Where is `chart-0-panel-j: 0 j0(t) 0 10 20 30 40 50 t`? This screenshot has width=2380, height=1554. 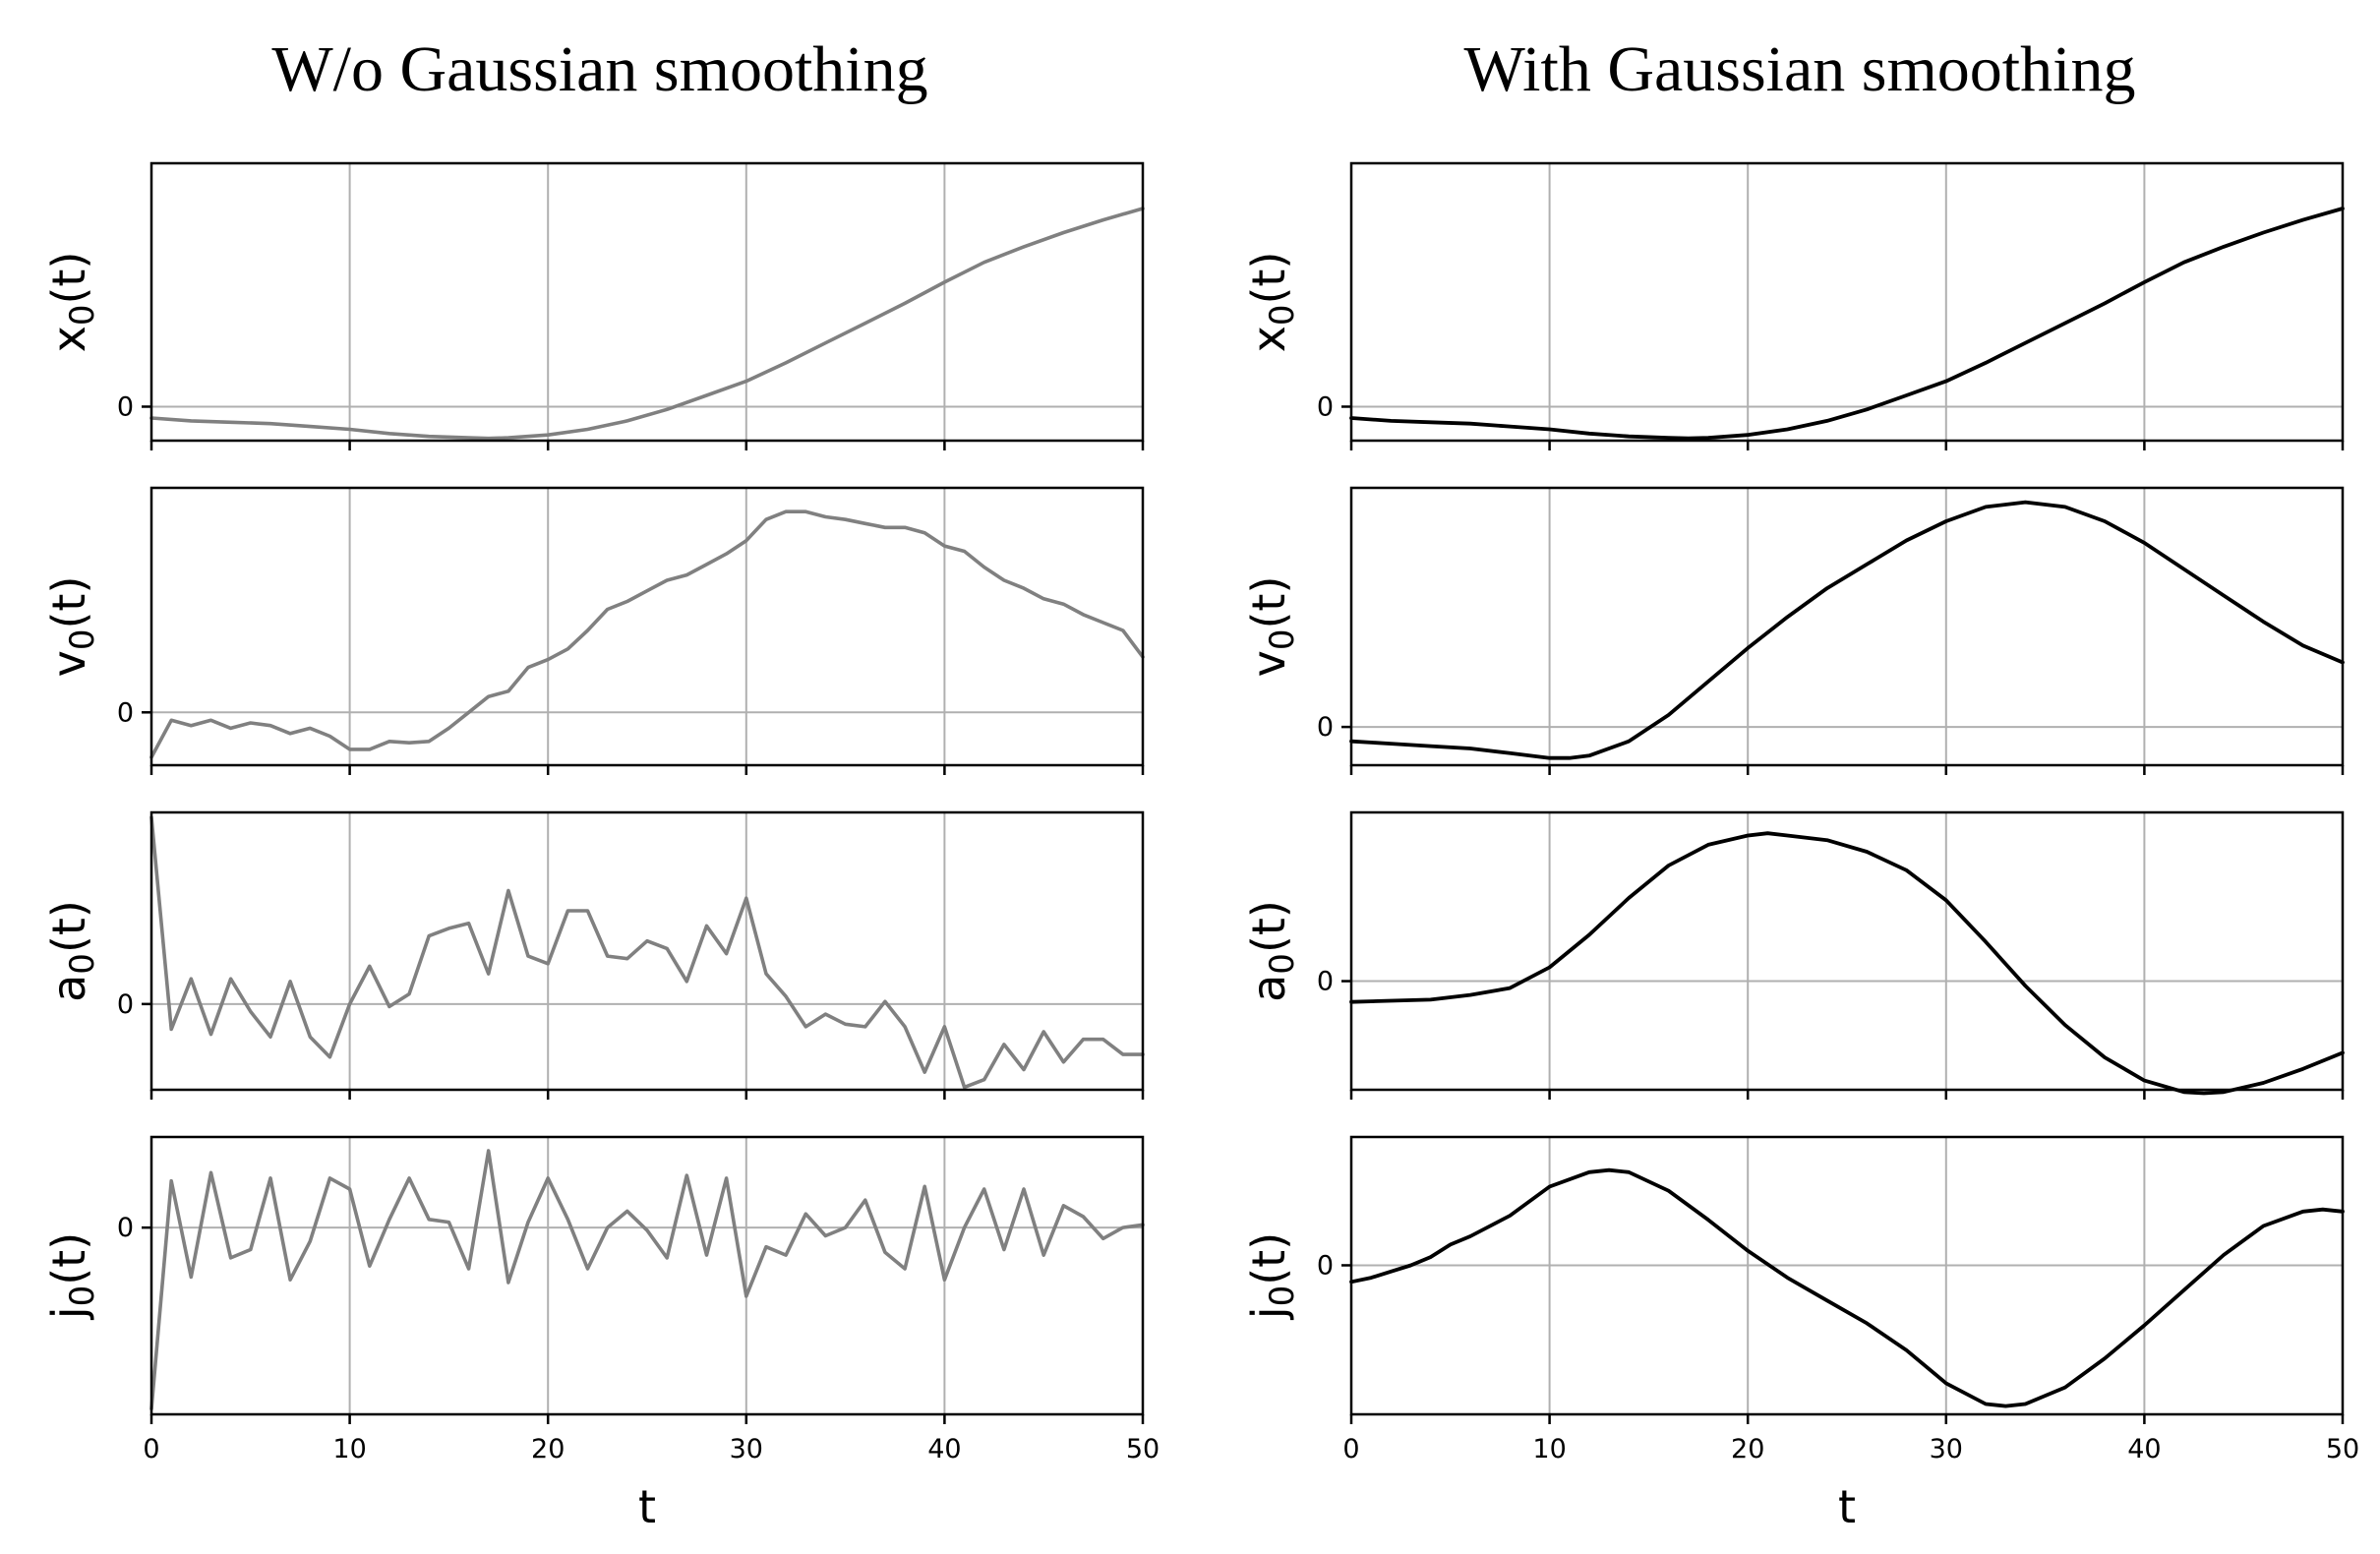
chart-0-panel-j: 0 j0(t) 0 10 20 30 40 50 t is located at coordinates (601, 1334).